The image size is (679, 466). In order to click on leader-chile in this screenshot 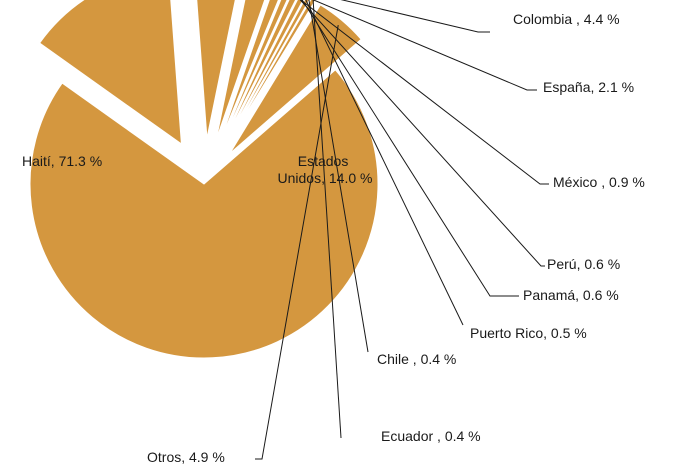, I will do `click(338, 176)`.